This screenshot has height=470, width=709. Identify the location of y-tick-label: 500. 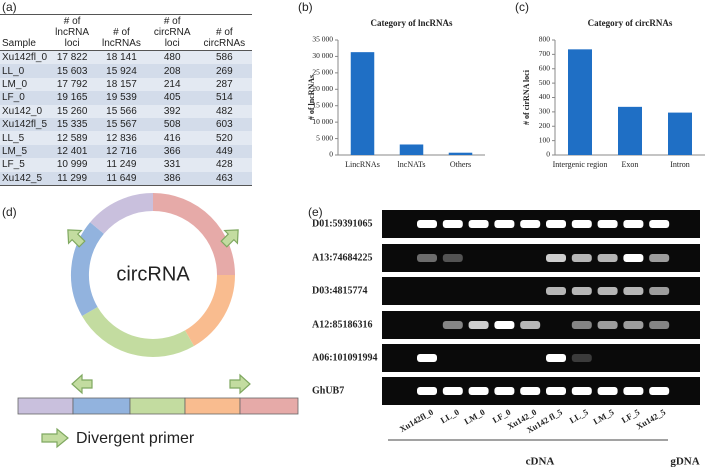
(545, 82).